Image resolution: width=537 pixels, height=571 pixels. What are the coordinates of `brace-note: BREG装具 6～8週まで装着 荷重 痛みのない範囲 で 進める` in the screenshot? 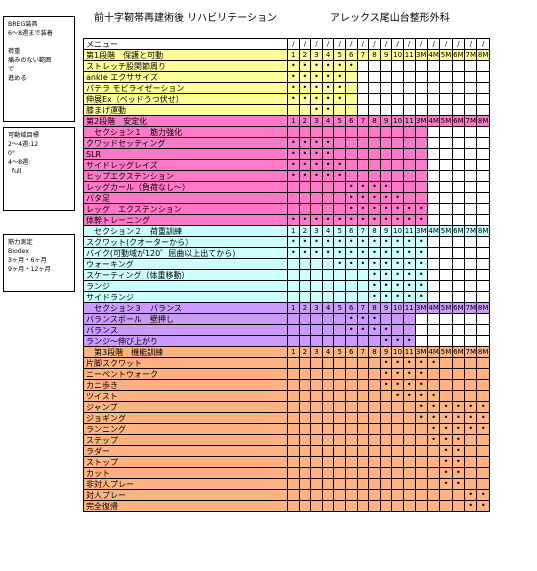 It's located at (39, 69).